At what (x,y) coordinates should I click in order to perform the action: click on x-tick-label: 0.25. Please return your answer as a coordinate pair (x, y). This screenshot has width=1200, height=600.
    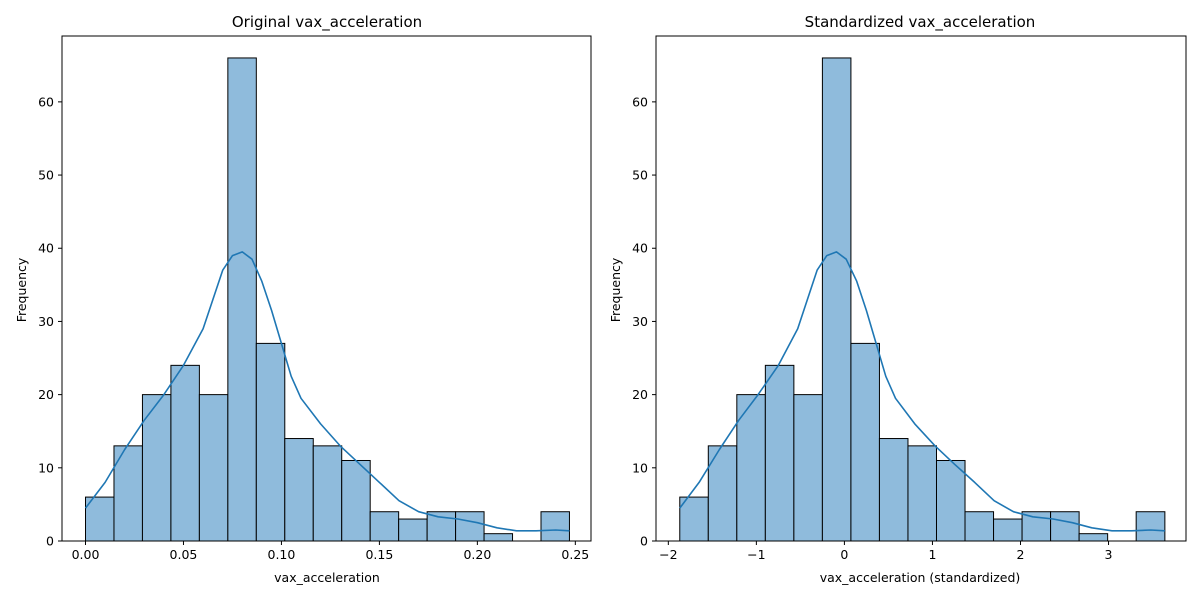
    Looking at the image, I should click on (575, 554).